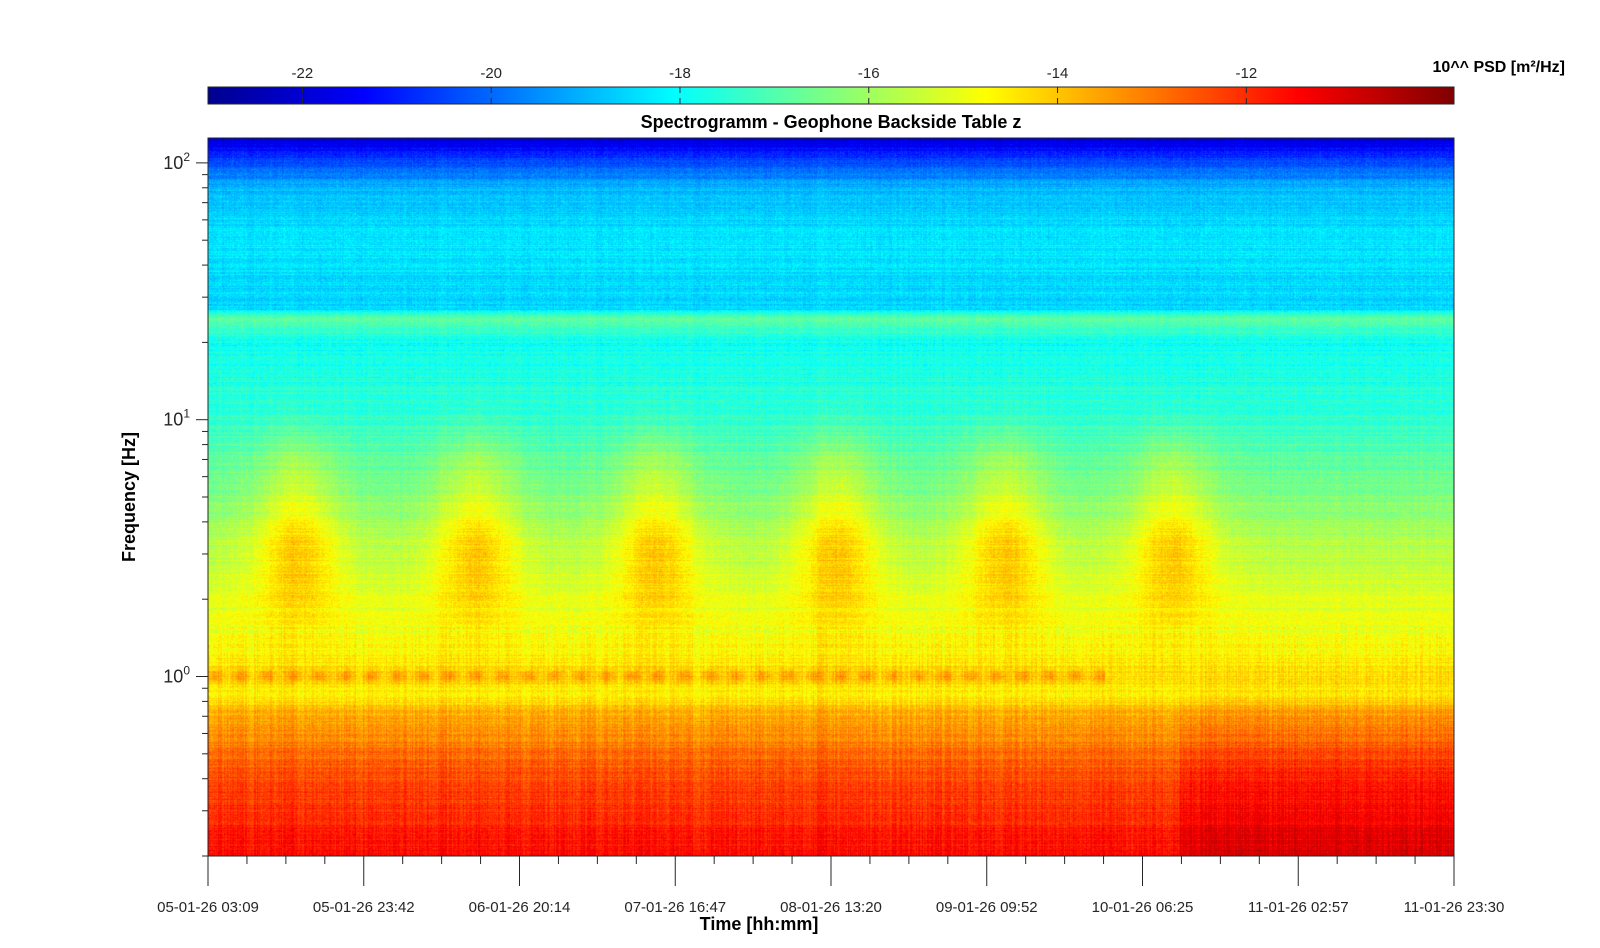 Image resolution: width=1600 pixels, height=948 pixels. What do you see at coordinates (774, 84) in the screenshot?
I see `colorbar-ticks: -22 -20 -18 -16 -14 -12` at bounding box center [774, 84].